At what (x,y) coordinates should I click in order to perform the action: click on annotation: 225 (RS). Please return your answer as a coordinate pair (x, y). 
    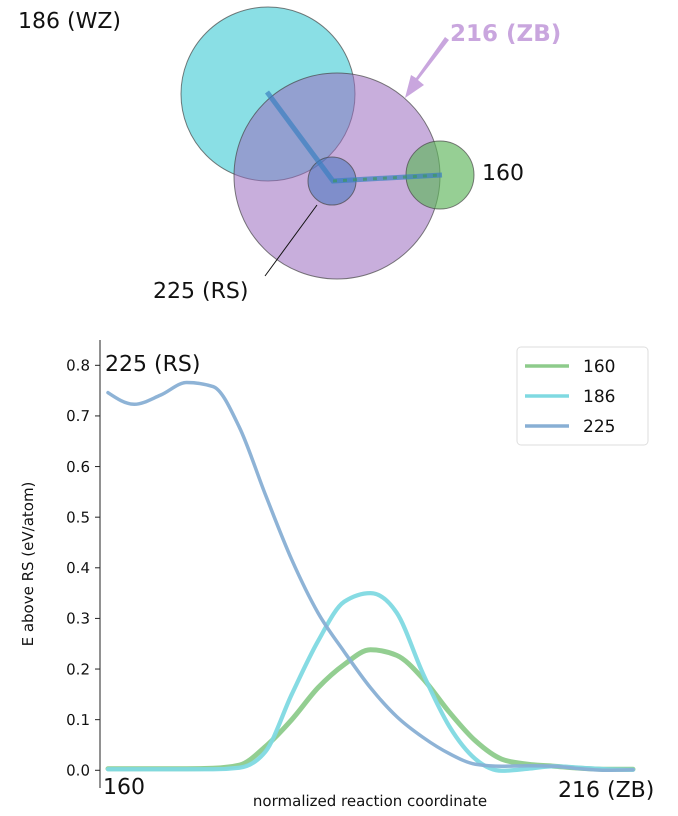
    Looking at the image, I should click on (152, 364).